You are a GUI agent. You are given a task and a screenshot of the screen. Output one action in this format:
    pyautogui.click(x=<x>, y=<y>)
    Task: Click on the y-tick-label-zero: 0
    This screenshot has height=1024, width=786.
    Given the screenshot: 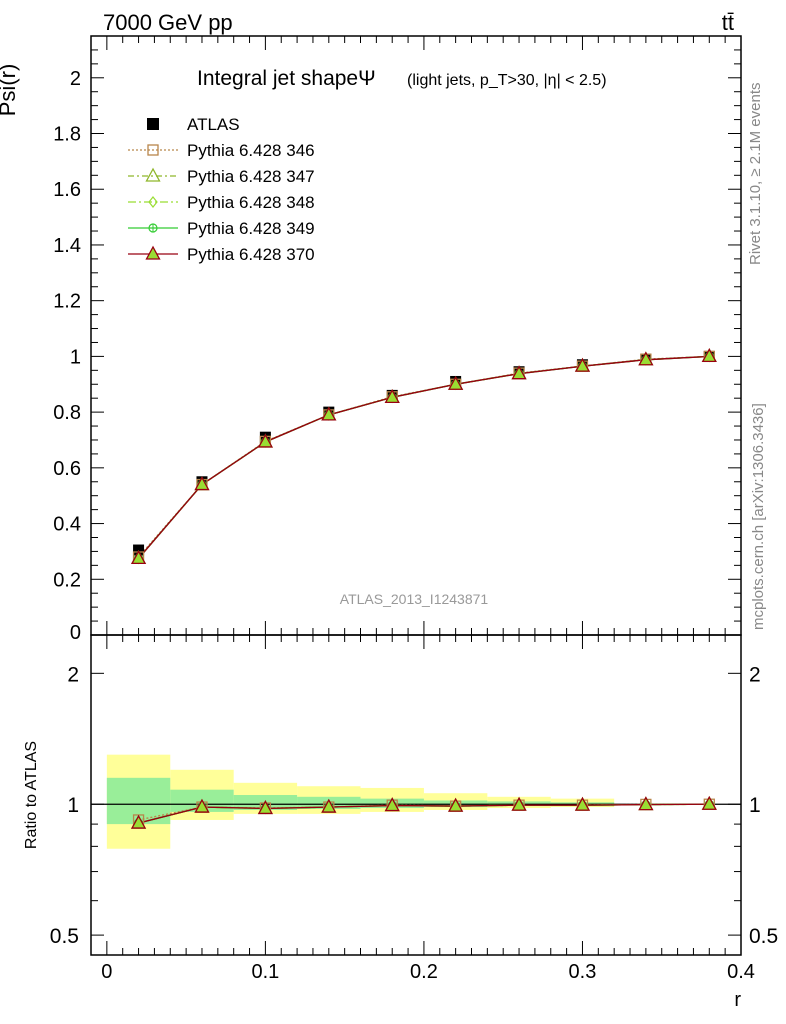 What is the action you would take?
    pyautogui.click(x=75, y=633)
    